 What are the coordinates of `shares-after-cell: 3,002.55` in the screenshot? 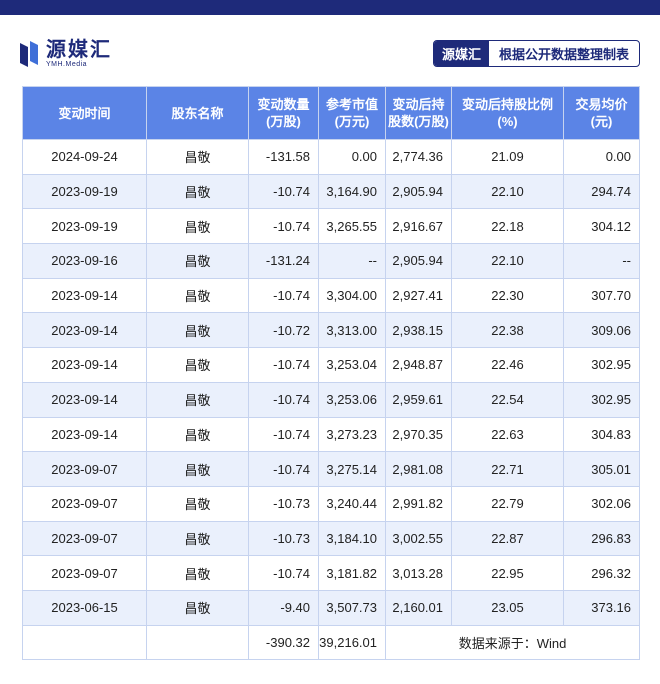 It's located at (418, 538).